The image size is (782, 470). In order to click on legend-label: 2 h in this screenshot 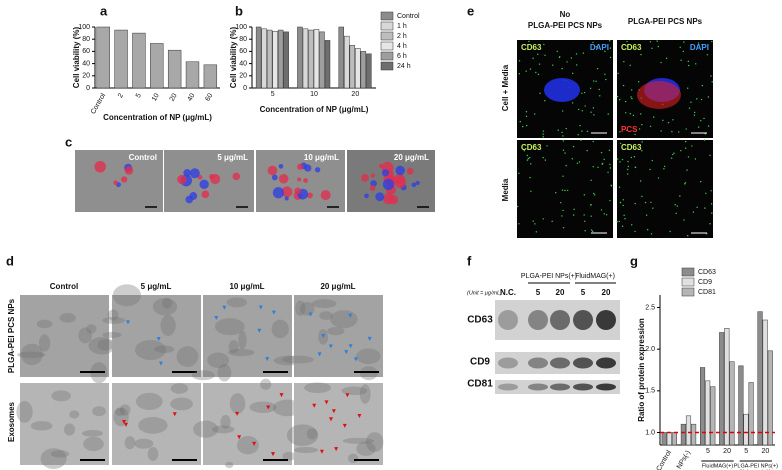, I will do `click(402, 36)`.